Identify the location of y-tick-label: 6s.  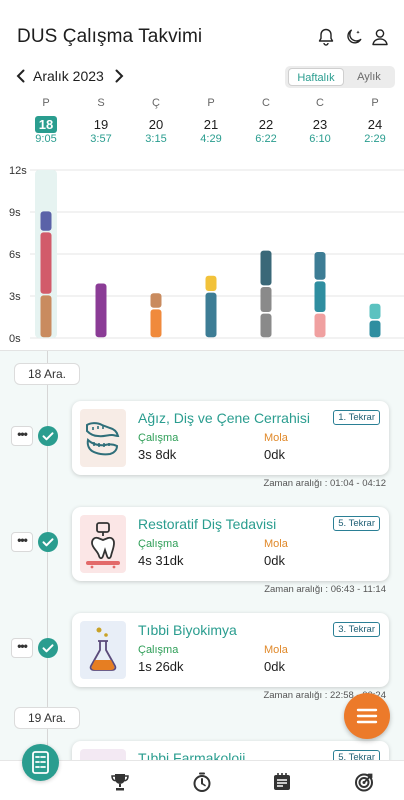
(15, 255).